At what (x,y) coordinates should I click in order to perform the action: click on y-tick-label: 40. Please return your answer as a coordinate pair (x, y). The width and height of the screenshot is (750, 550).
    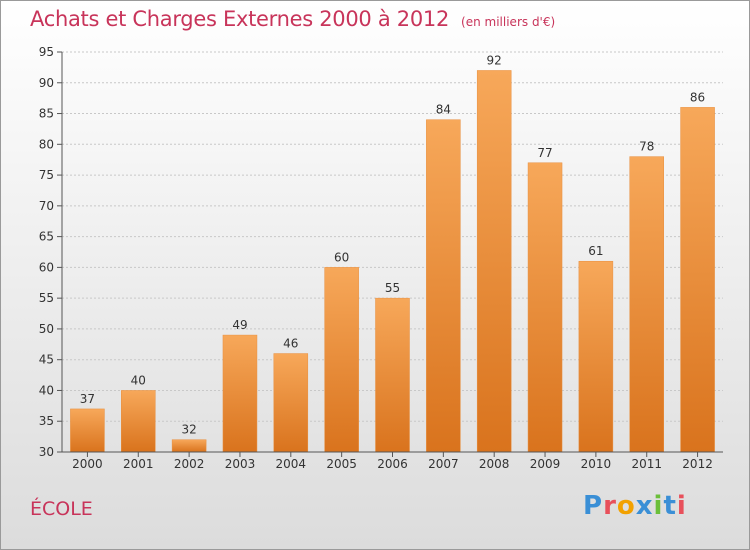
    Looking at the image, I should click on (46, 390).